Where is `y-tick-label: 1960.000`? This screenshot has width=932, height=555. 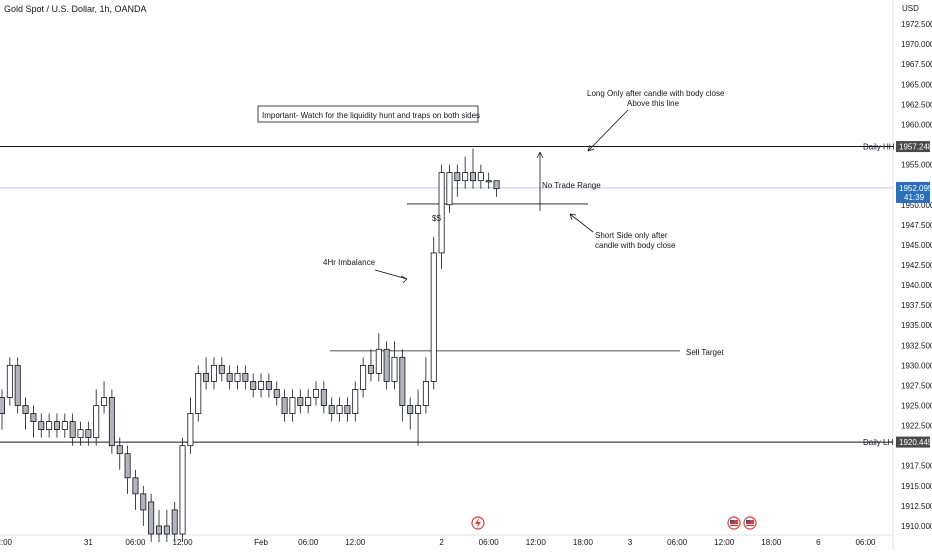
y-tick-label: 1960.000 is located at coordinates (916, 124).